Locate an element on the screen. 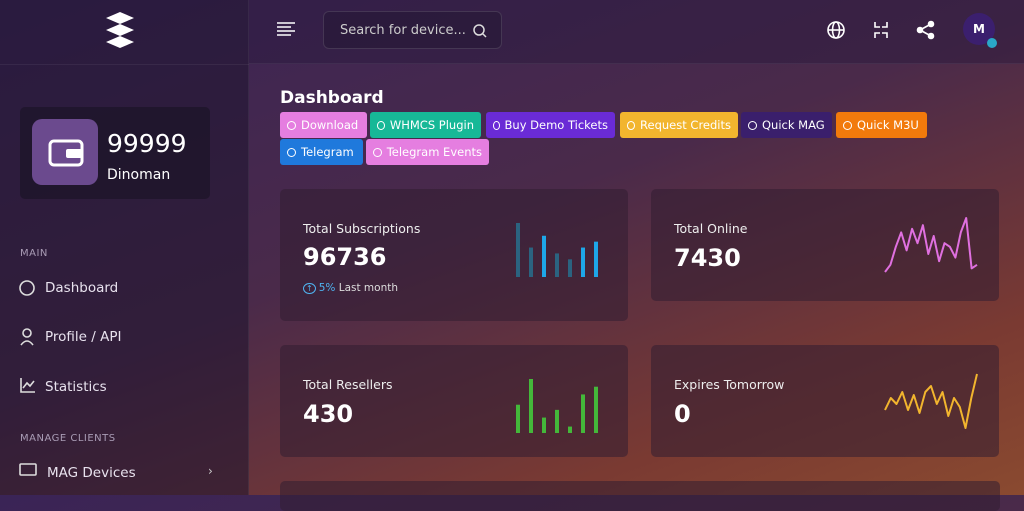  card-title: Total Subscriptions is located at coordinates (362, 228).